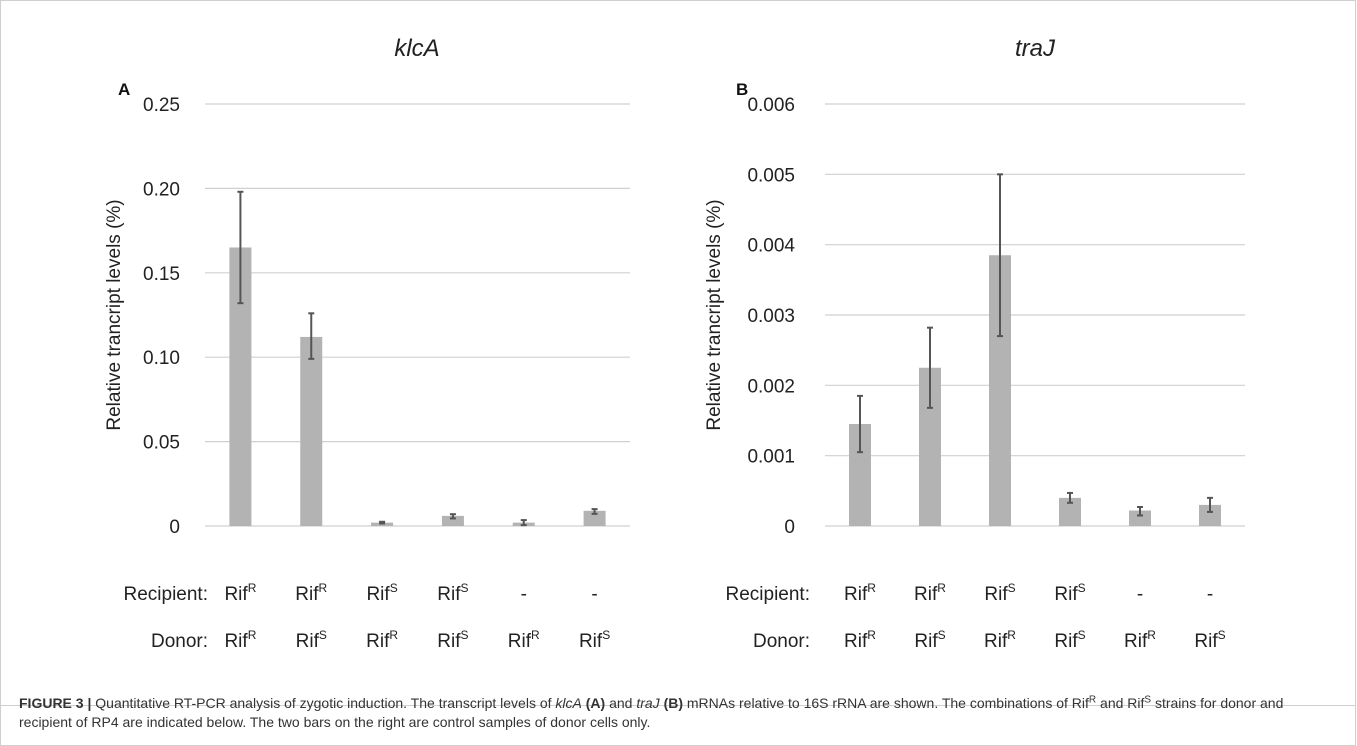 This screenshot has height=746, width=1357. What do you see at coordinates (621, 703) in the screenshot?
I see `caption-text-2: and` at bounding box center [621, 703].